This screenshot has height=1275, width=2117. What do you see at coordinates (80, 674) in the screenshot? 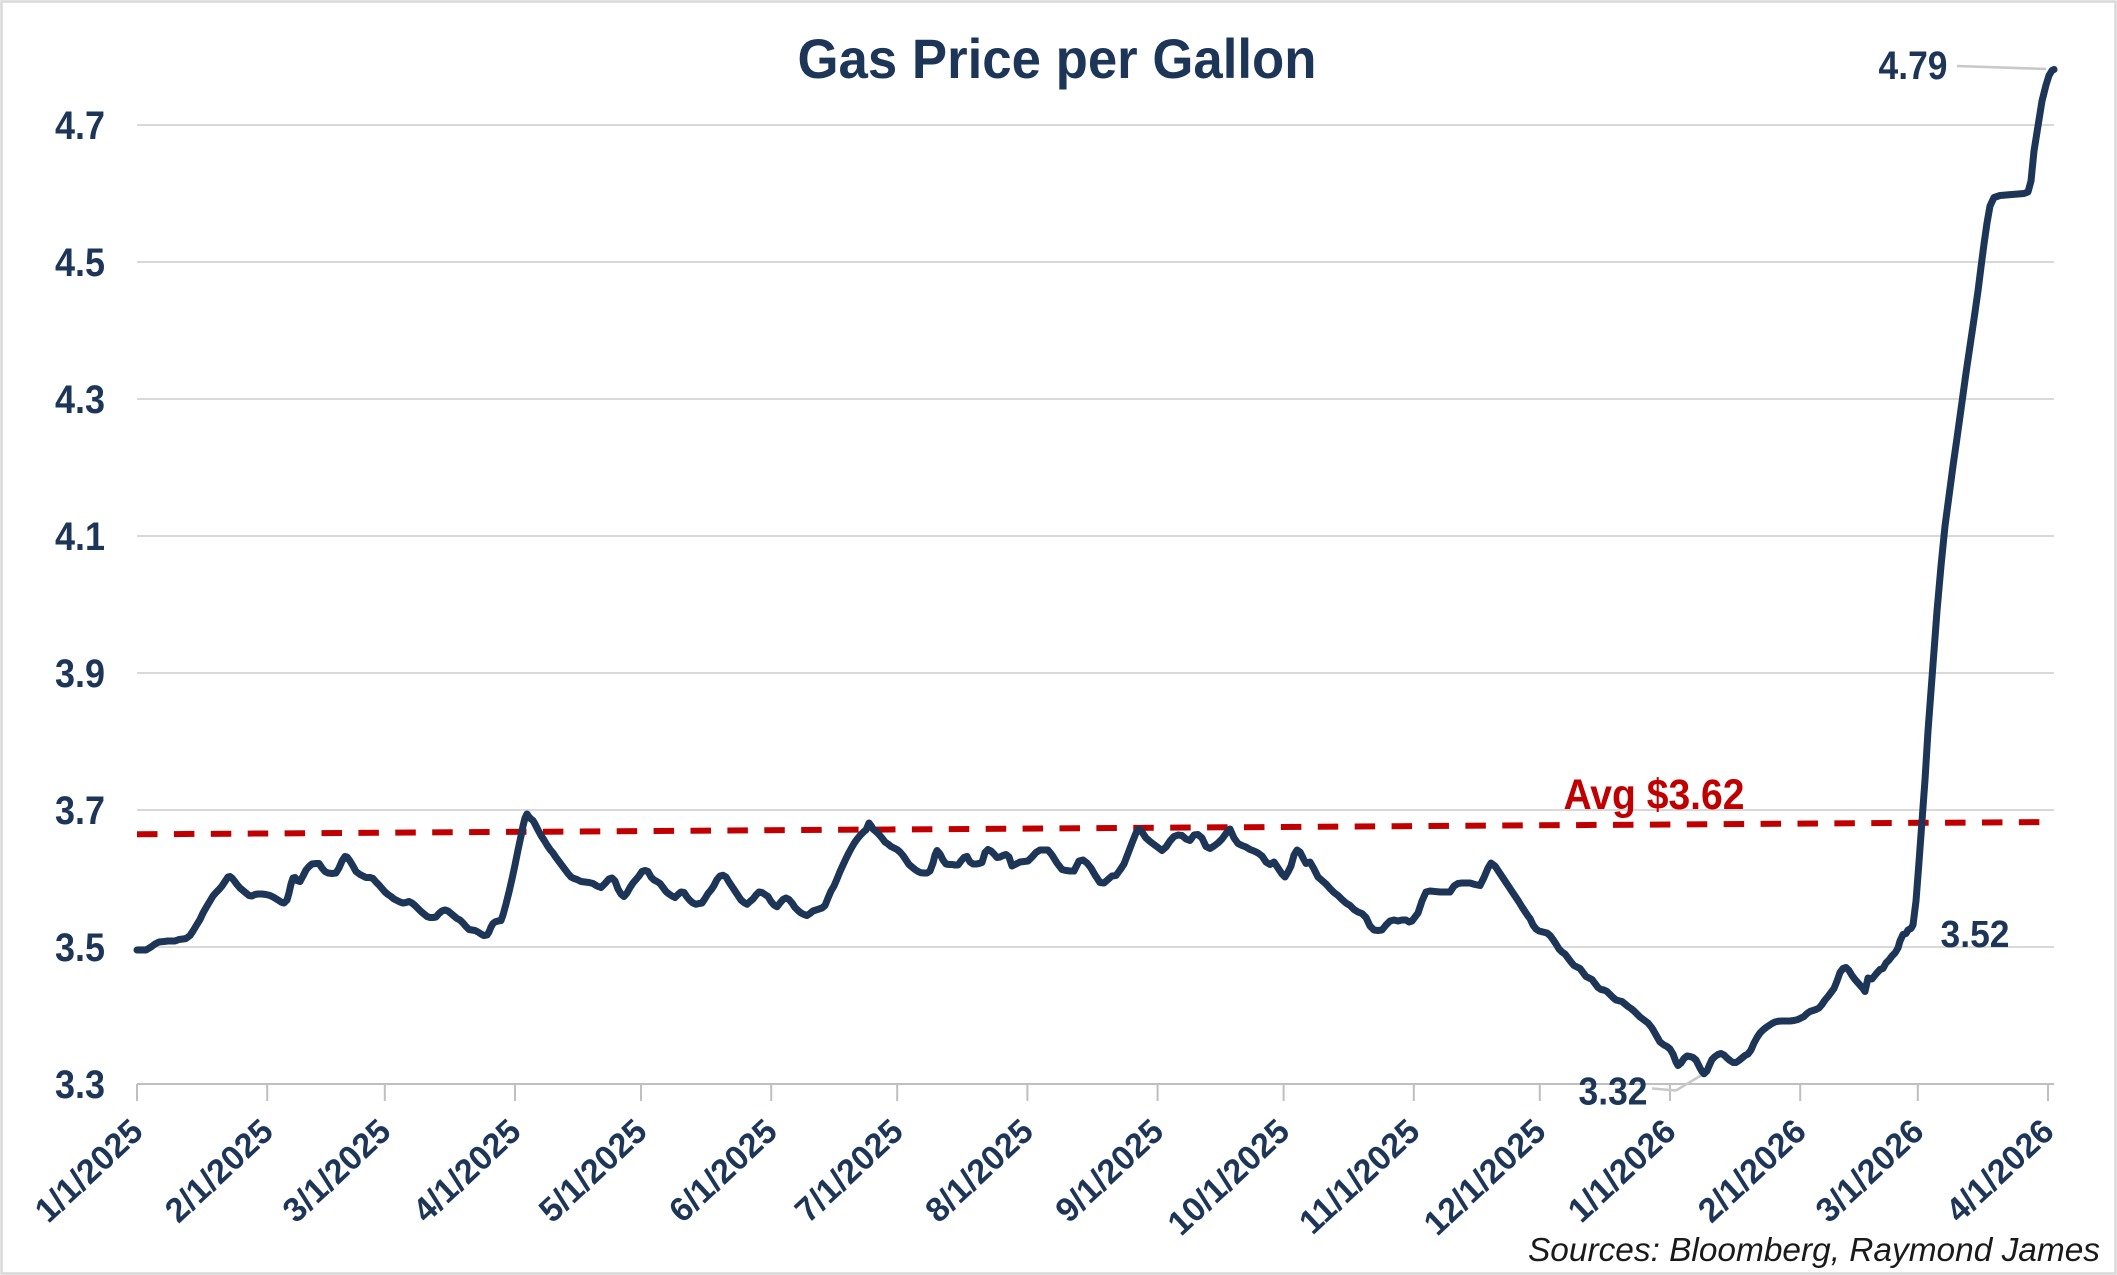
I see `svg-text: 3.9` at bounding box center [80, 674].